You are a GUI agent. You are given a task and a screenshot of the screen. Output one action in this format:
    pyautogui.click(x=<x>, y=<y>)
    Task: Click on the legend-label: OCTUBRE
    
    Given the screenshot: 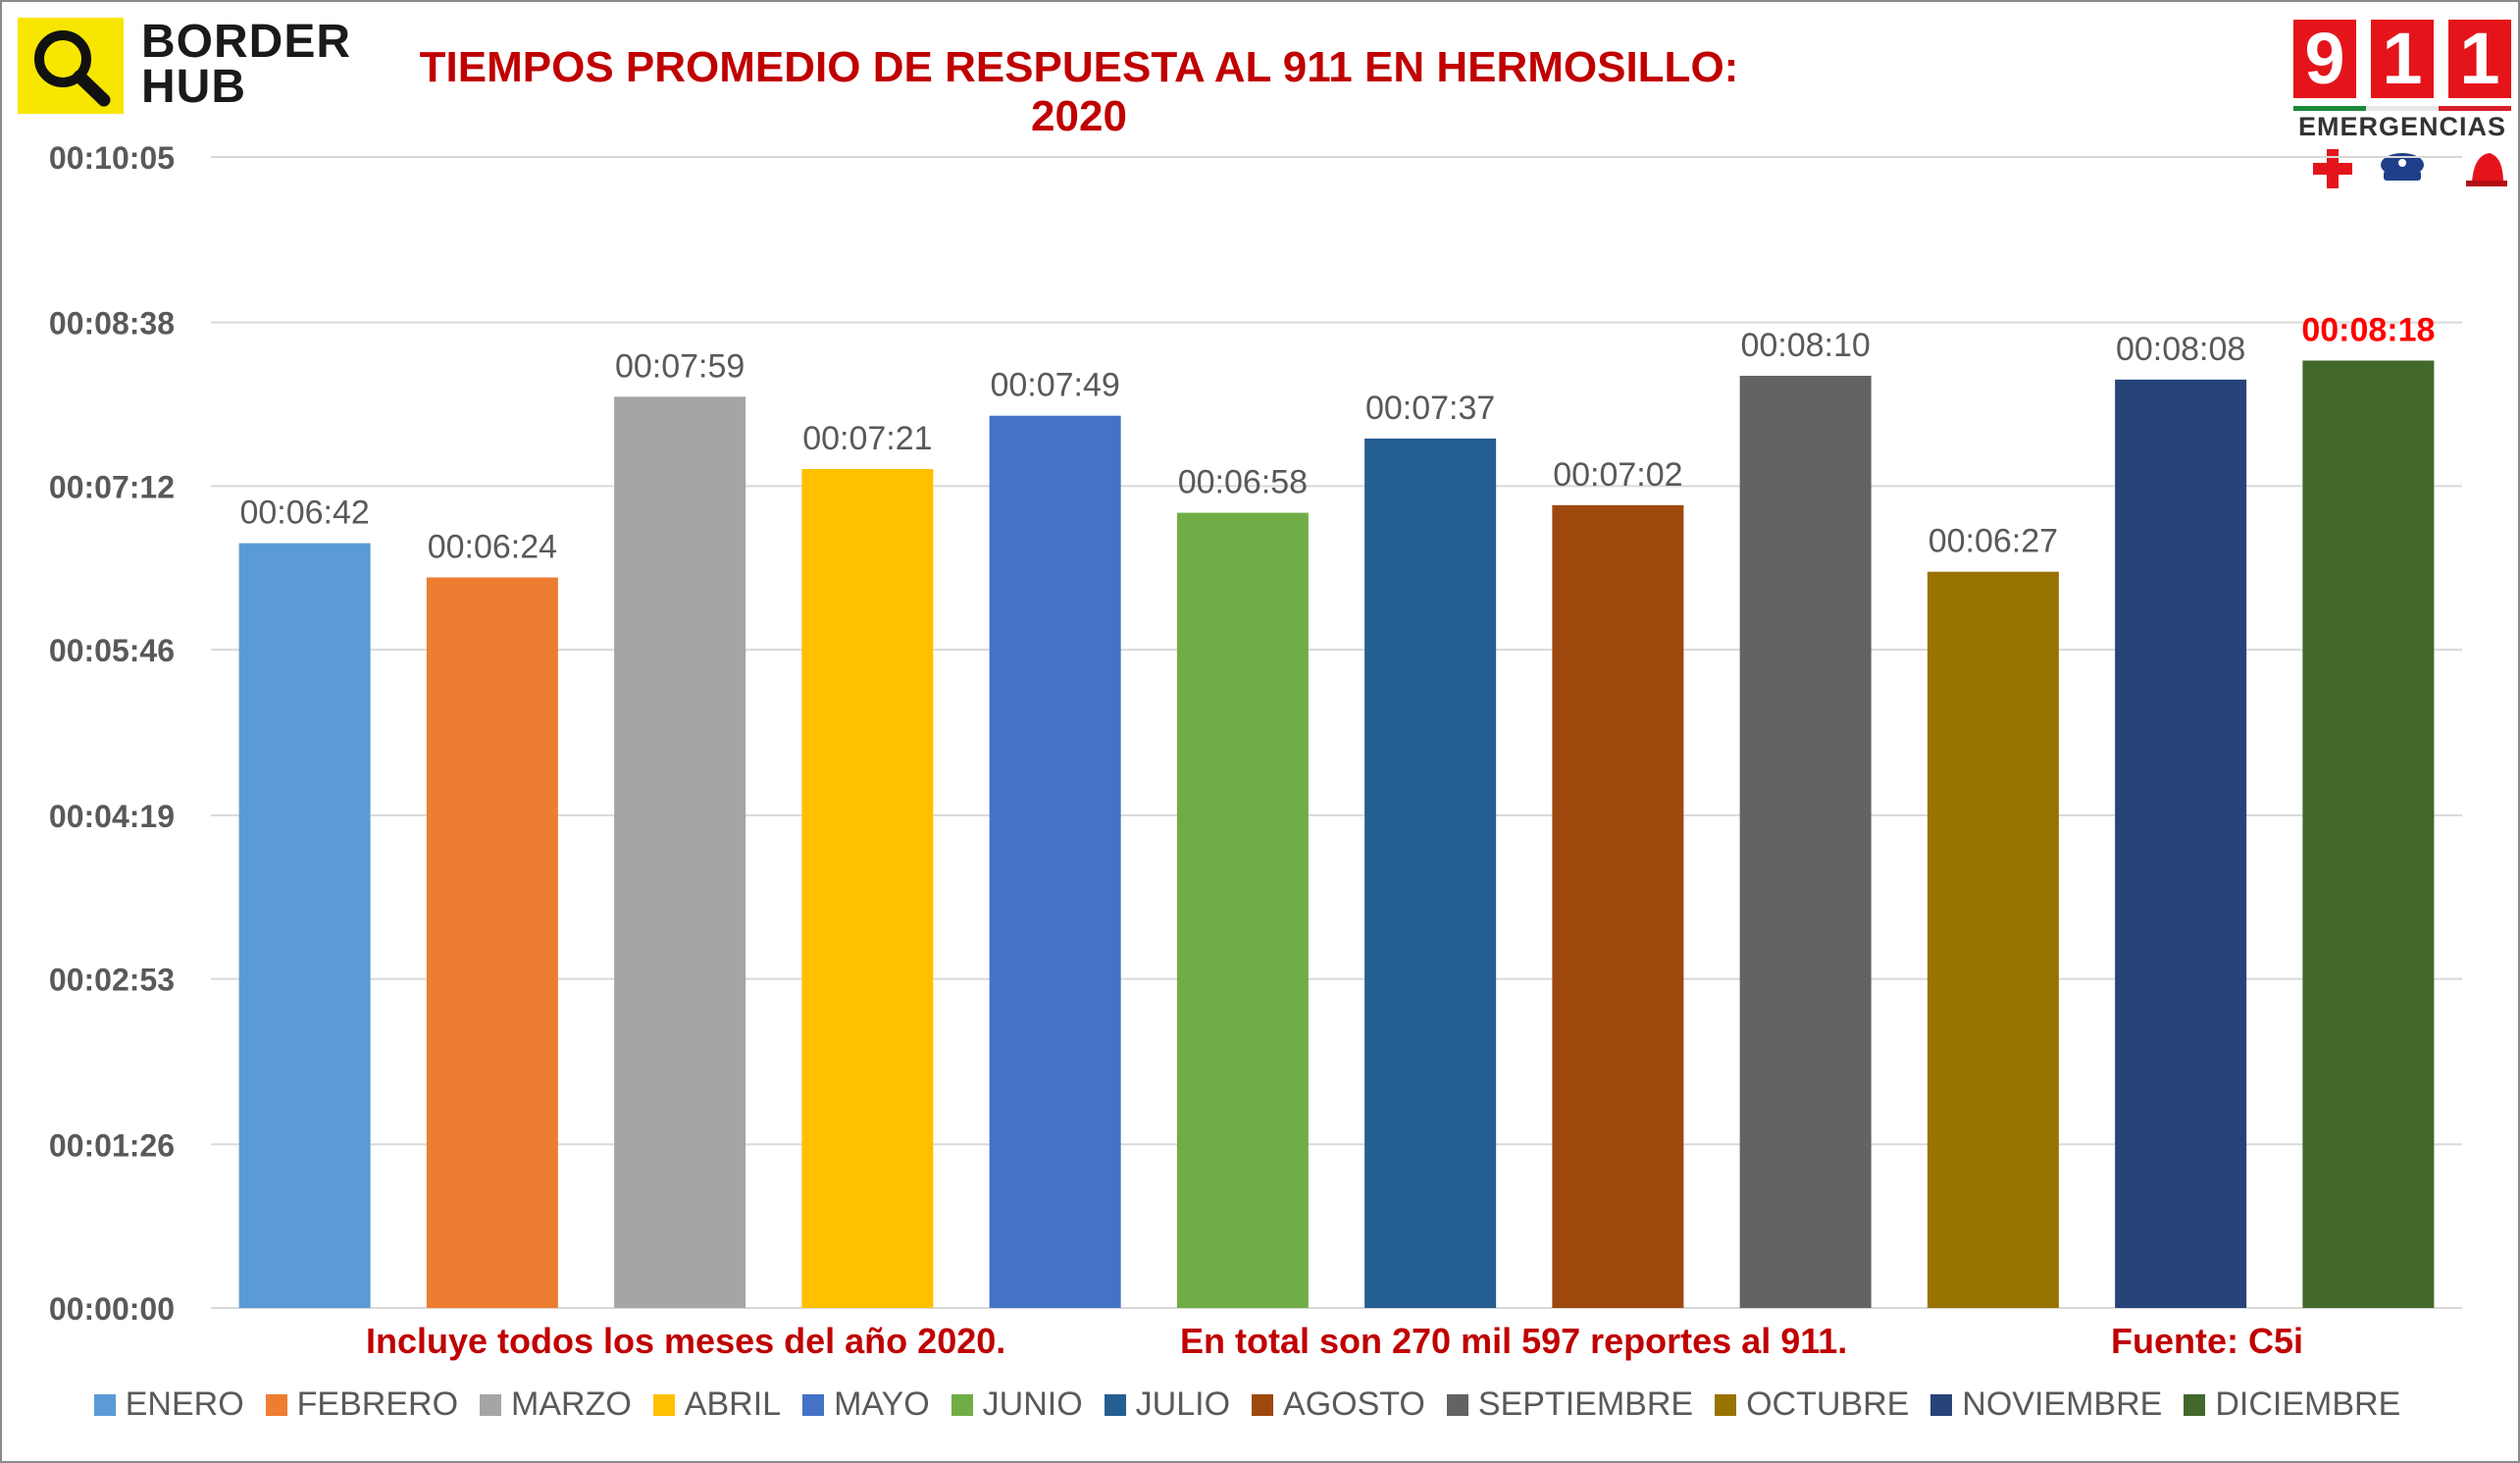 What is the action you would take?
    pyautogui.click(x=1828, y=1404)
    